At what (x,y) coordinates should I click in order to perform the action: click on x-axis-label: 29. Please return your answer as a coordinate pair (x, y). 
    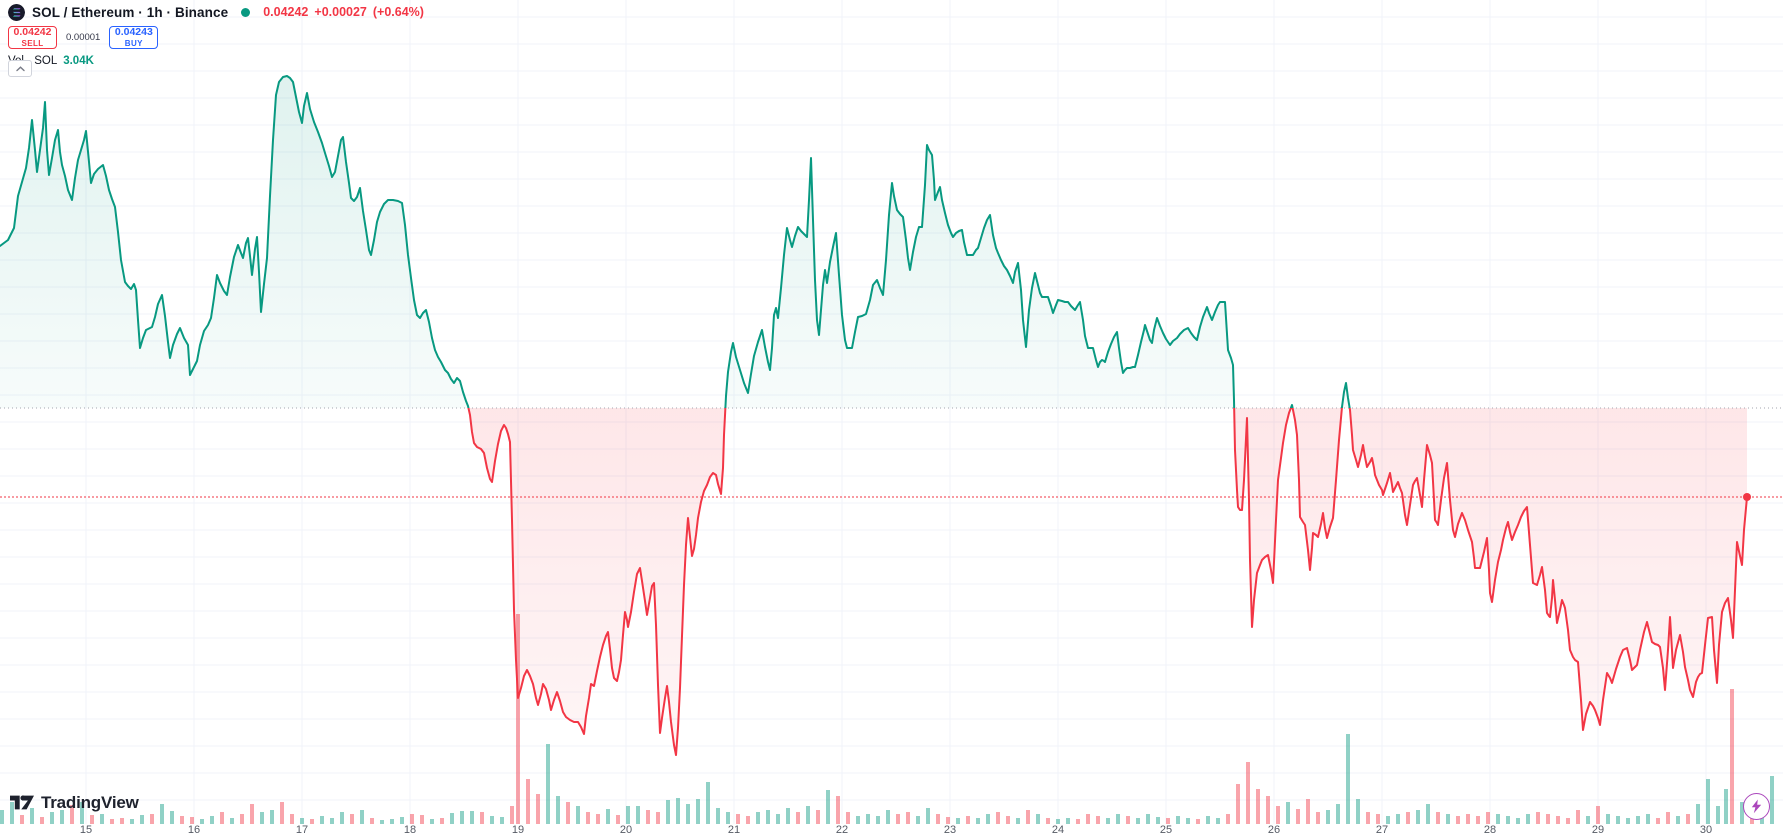
    Looking at the image, I should click on (1598, 830).